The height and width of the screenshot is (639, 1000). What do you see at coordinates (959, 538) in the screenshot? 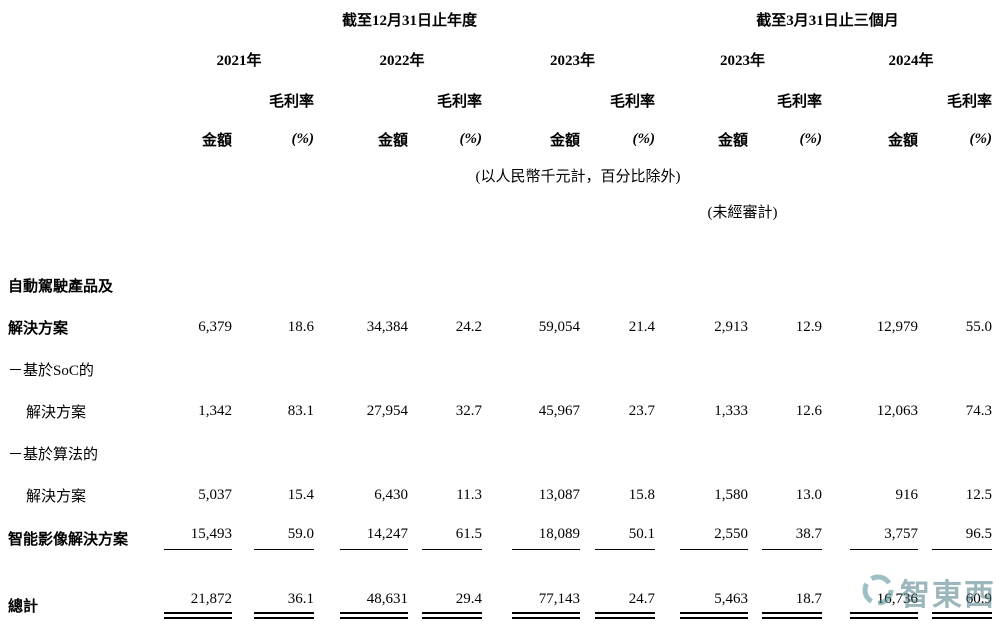
I see `margin-cell: 96.5` at bounding box center [959, 538].